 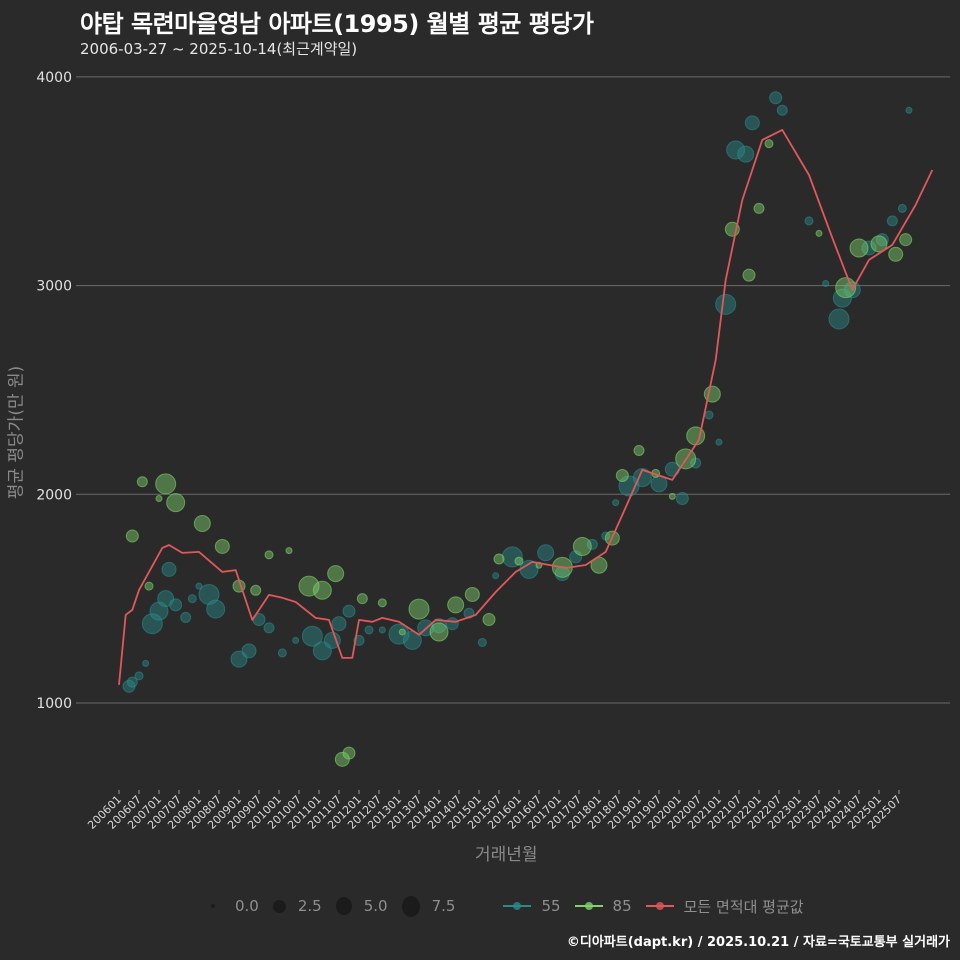 I want to click on legend-size-label: 5.0, so click(x=375, y=906).